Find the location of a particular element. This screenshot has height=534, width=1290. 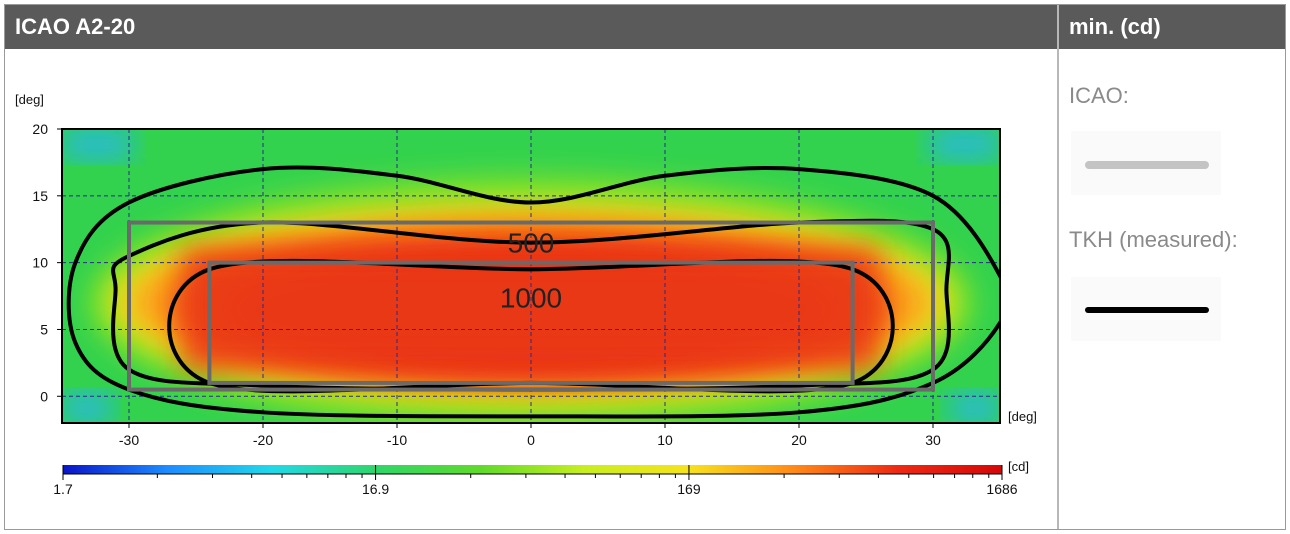

y-axis-label: [deg] is located at coordinates (29, 99).